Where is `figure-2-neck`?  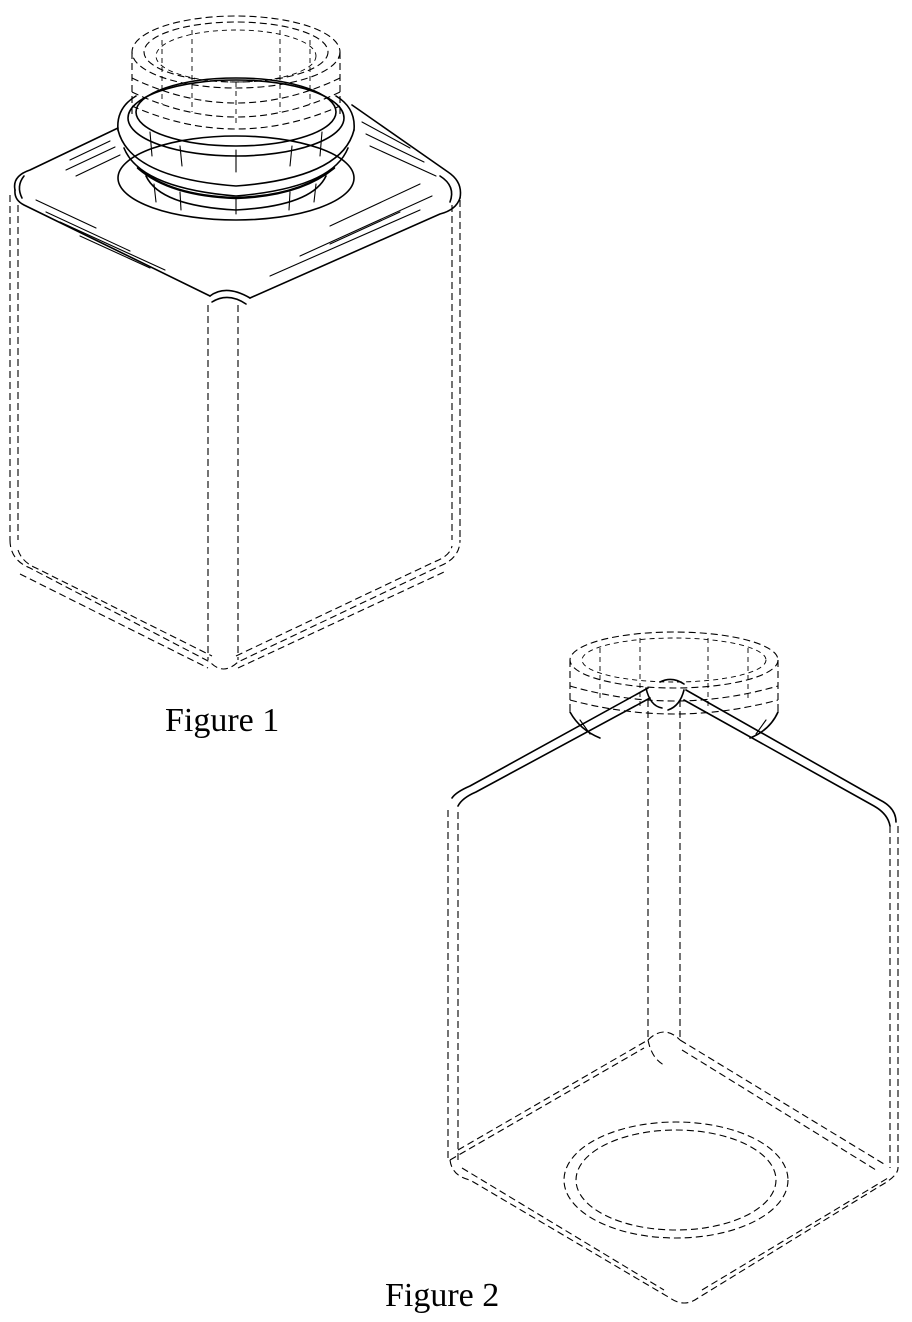
figure-2-neck is located at coordinates (674, 685).